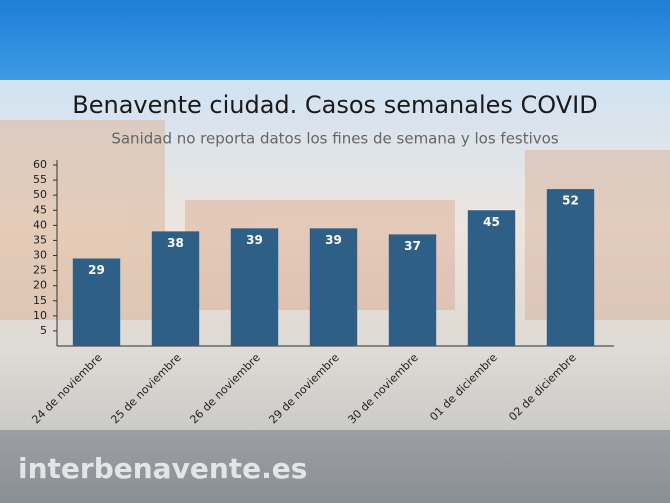 The image size is (670, 503). I want to click on y-tick-label: 20, so click(40, 285).